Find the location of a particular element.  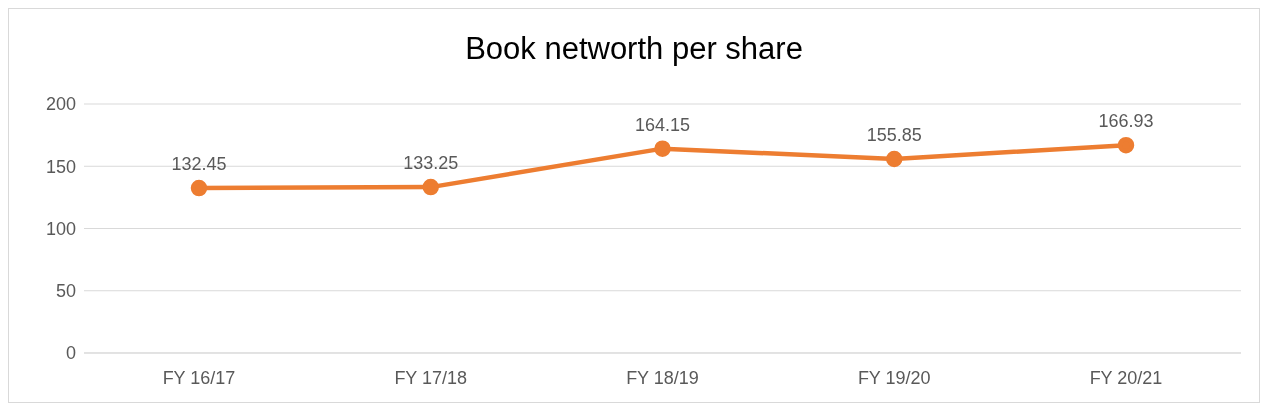

y-tick-label: 200 is located at coordinates (60, 104).